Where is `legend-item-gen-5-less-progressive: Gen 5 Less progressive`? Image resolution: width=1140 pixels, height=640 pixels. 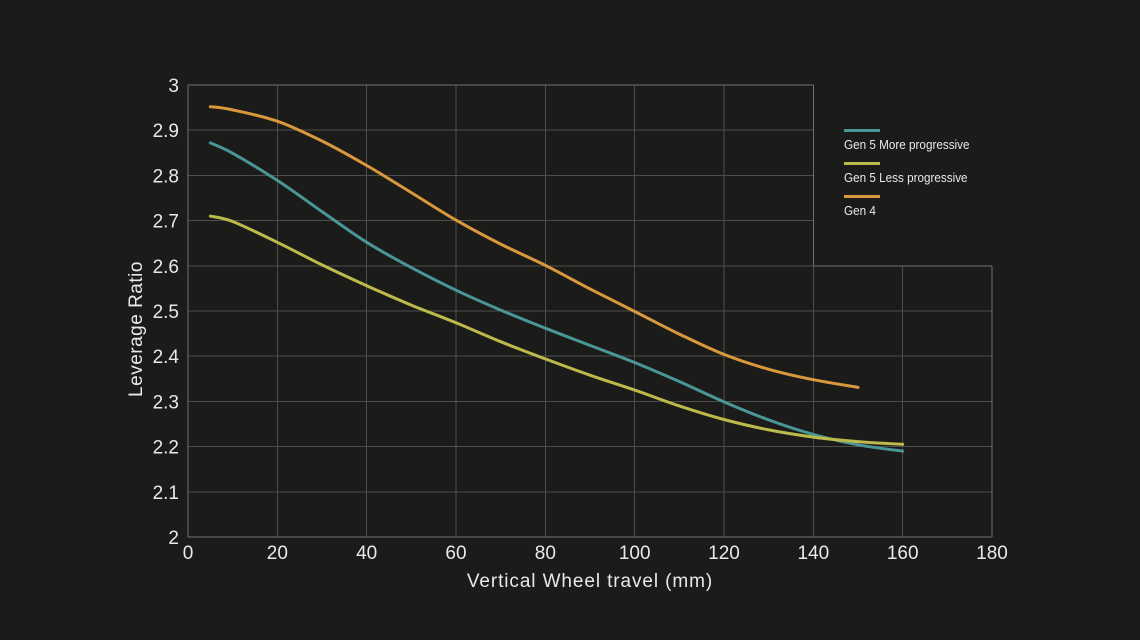 legend-item-gen-5-less-progressive: Gen 5 Less progressive is located at coordinates (913, 174).